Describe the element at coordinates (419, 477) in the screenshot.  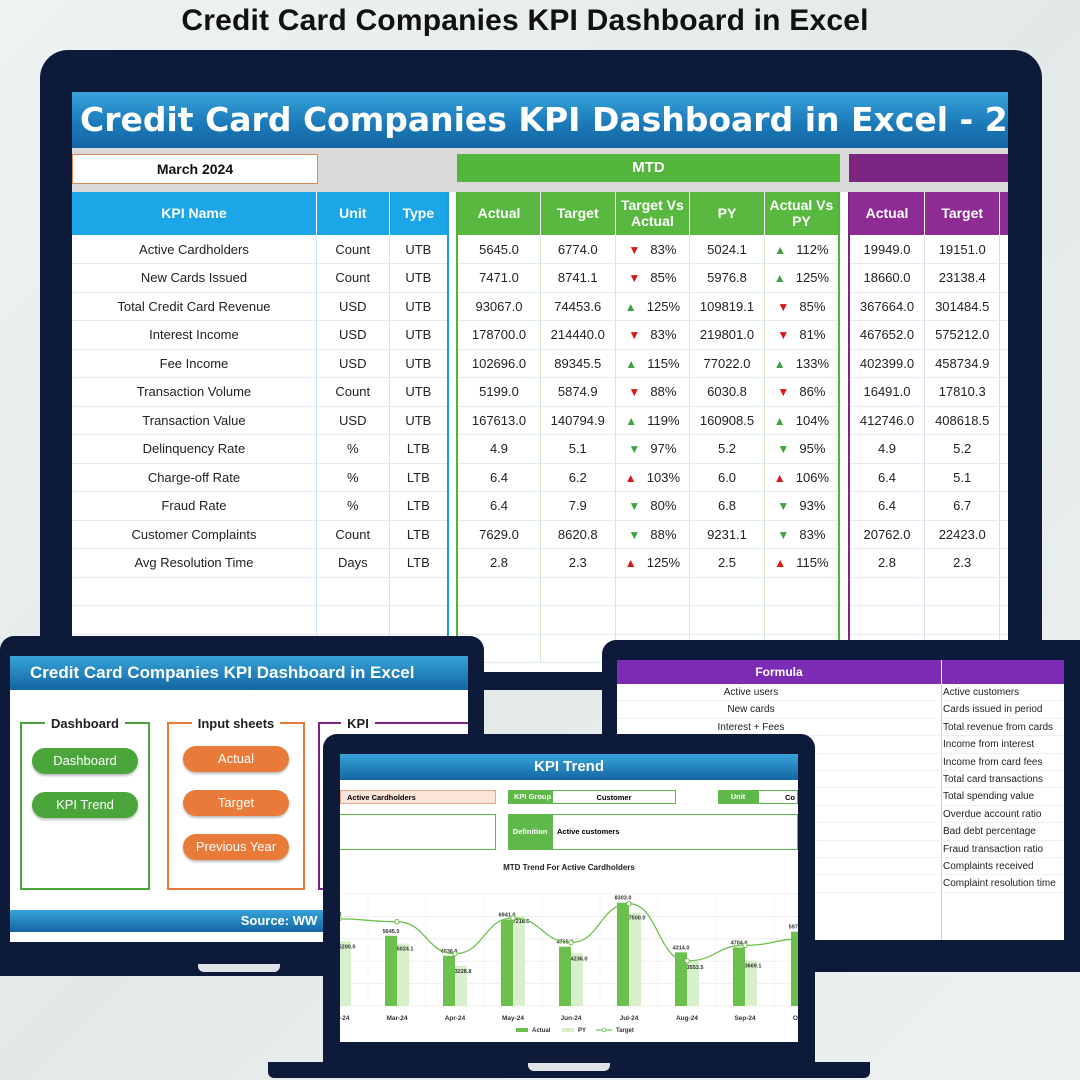
I see `kpi-type-cell: LTB` at that location.